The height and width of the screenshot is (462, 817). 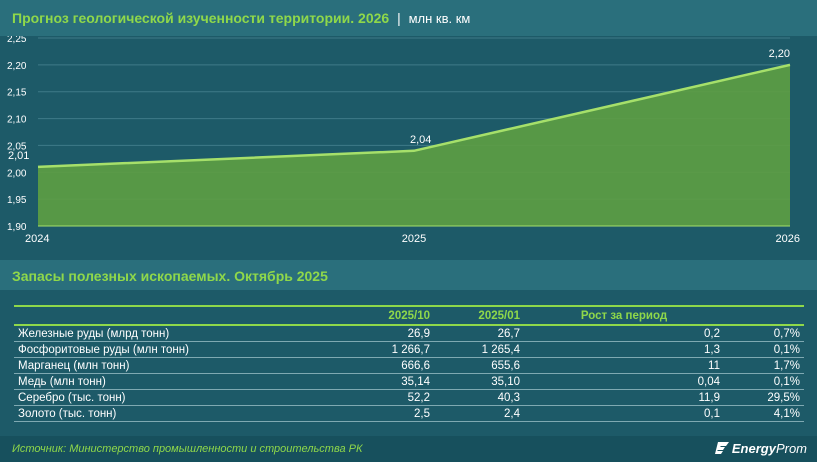 I want to click on x-tick-label: 2025, so click(x=414, y=239).